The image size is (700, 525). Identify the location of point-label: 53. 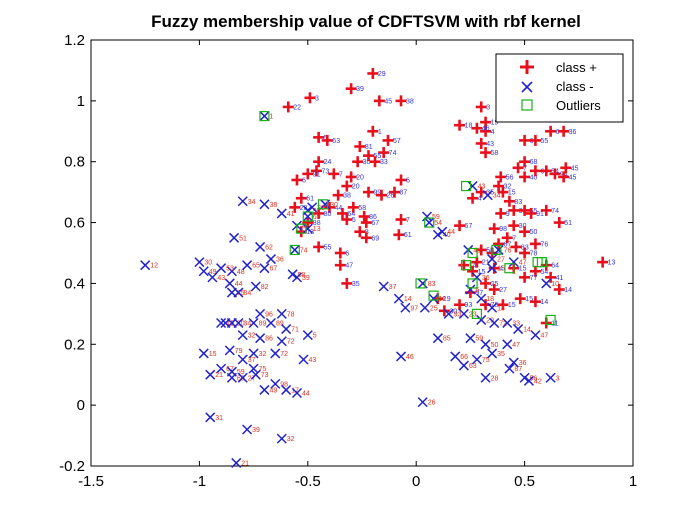
(230, 269).